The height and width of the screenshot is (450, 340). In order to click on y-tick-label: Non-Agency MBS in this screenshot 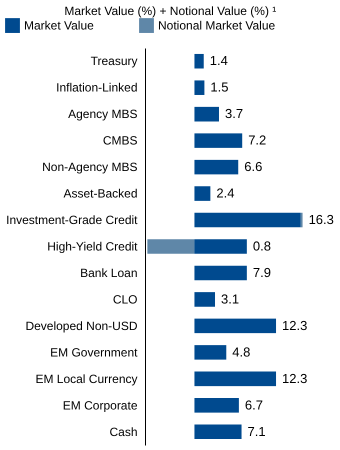, I will do `click(90, 167)`.